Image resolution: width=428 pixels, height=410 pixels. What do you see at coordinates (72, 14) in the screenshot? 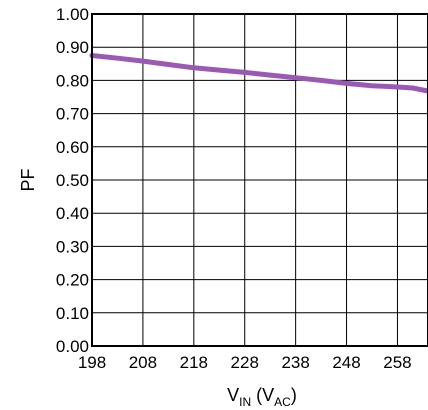
I see `y-tick-label-10: 1.00` at bounding box center [72, 14].